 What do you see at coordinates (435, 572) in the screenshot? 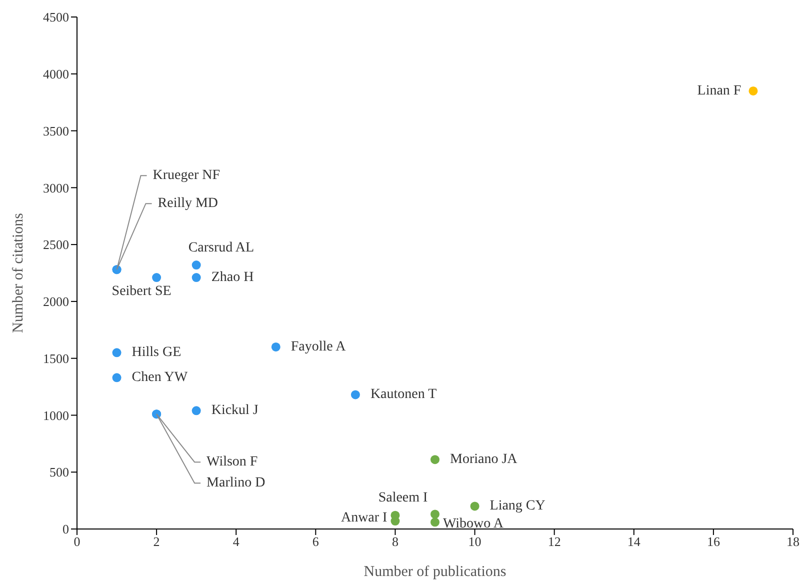
I see `x-axis-title: Number of publications` at bounding box center [435, 572].